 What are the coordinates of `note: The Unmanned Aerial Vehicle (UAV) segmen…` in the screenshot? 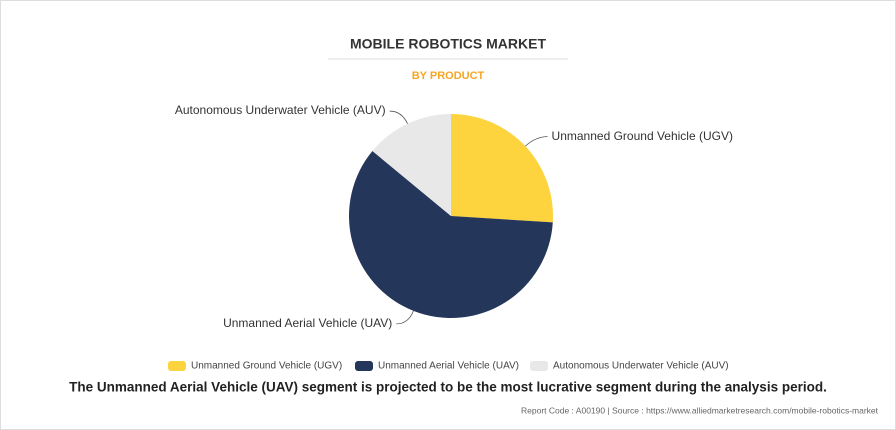 It's located at (448, 387).